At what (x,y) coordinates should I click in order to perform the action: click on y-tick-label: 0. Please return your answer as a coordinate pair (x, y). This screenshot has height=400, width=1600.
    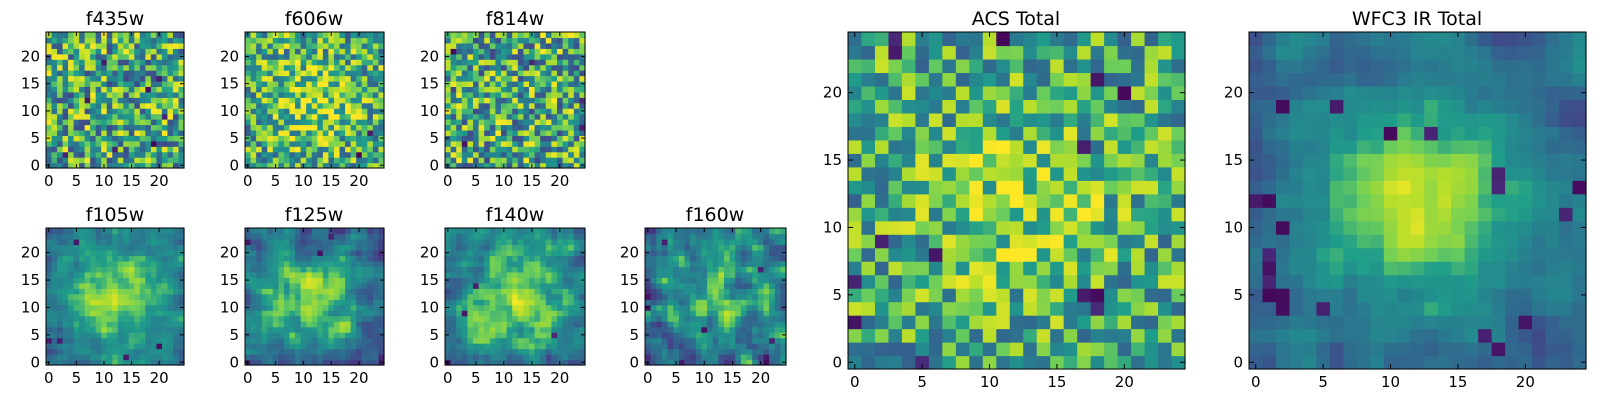
    Looking at the image, I should click on (434, 362).